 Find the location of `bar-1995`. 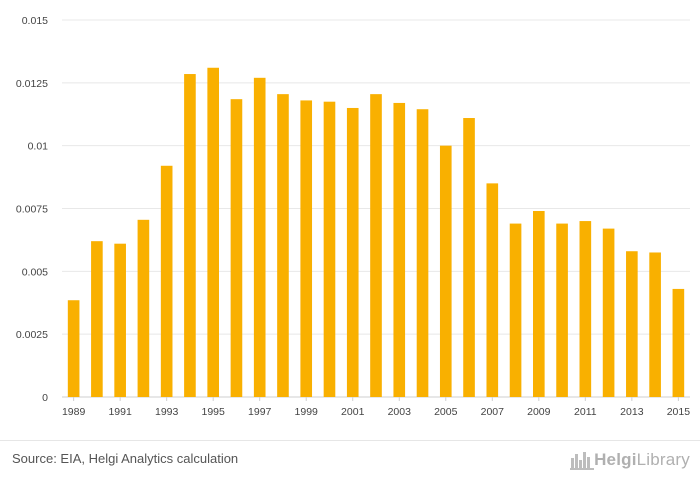

bar-1995 is located at coordinates (213, 232).